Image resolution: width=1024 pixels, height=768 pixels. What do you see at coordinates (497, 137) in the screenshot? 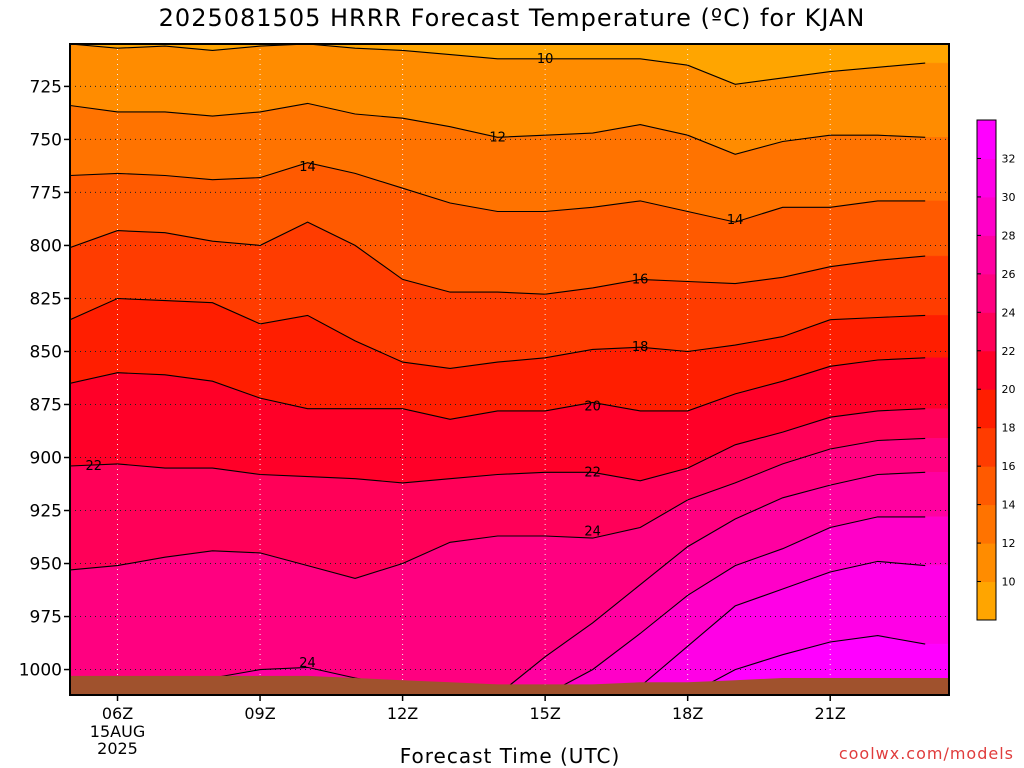
I see `contour-label: 12` at bounding box center [497, 137].